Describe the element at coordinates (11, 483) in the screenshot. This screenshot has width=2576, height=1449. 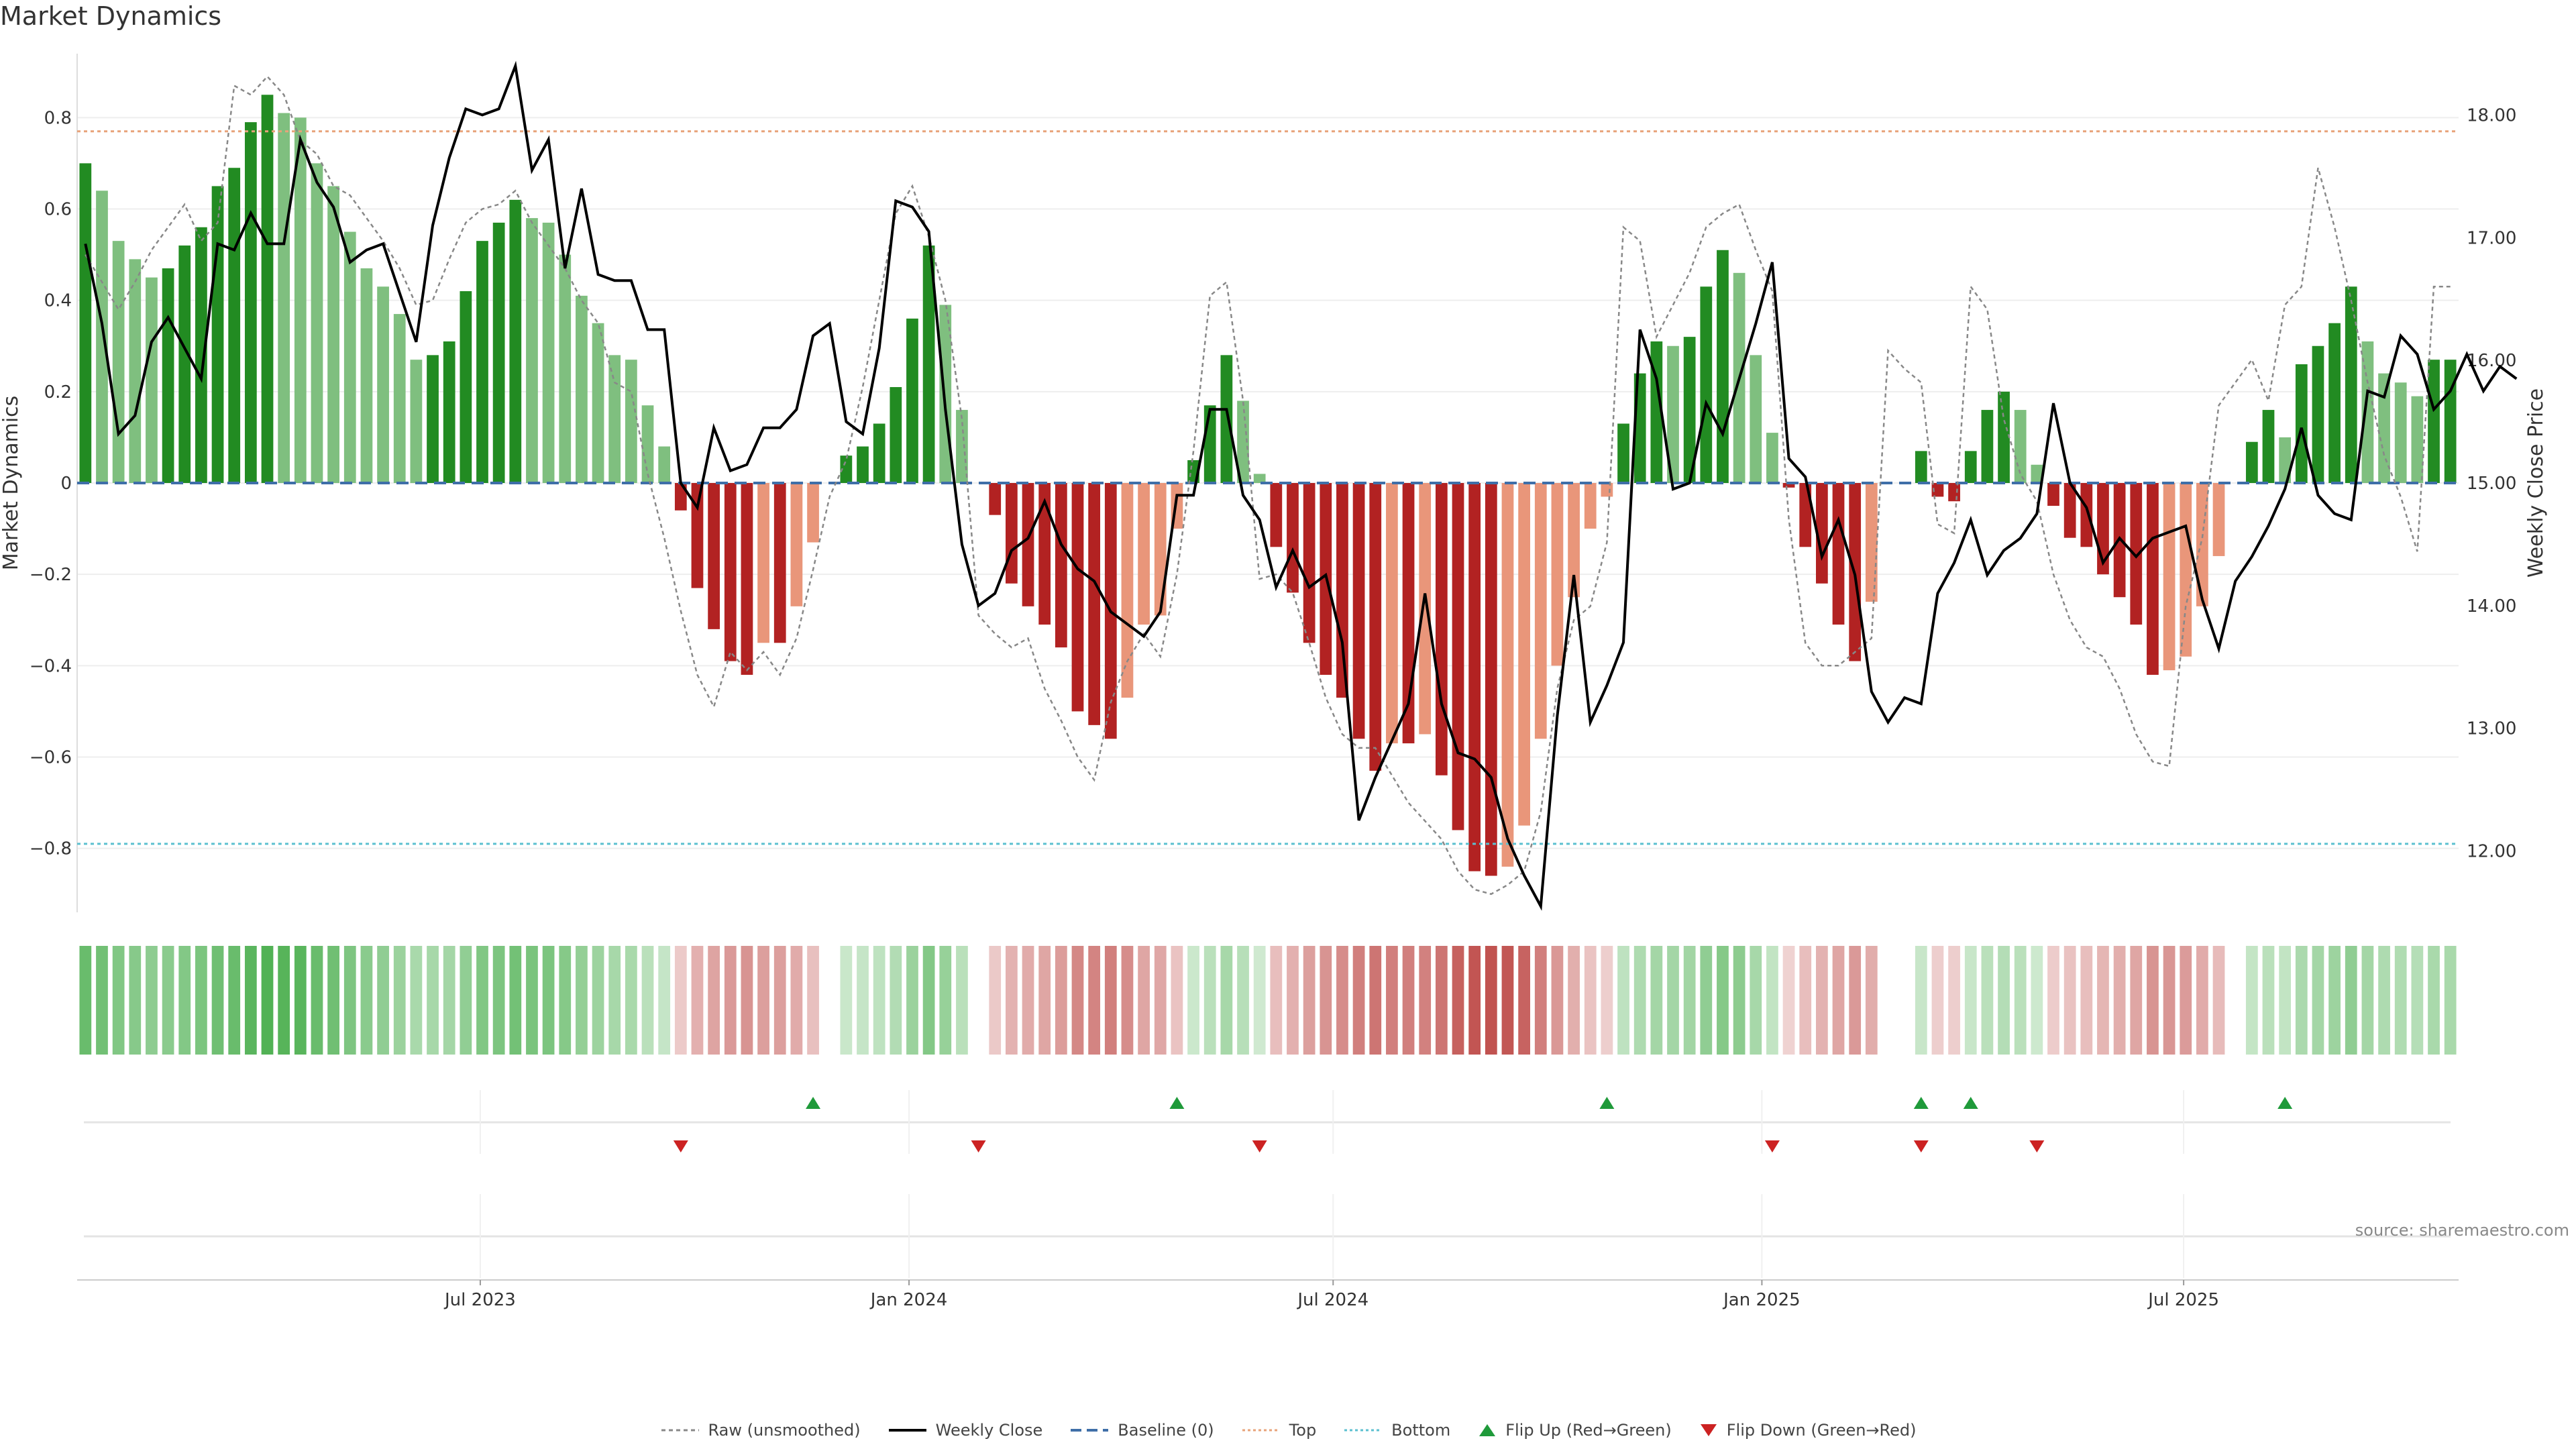
I see `y-axis-label: Market Dynamics` at that location.